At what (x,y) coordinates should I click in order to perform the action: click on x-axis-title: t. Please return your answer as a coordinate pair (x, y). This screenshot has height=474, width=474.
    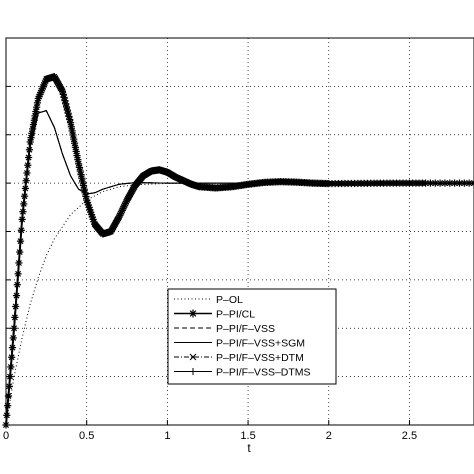
    Looking at the image, I should click on (249, 448).